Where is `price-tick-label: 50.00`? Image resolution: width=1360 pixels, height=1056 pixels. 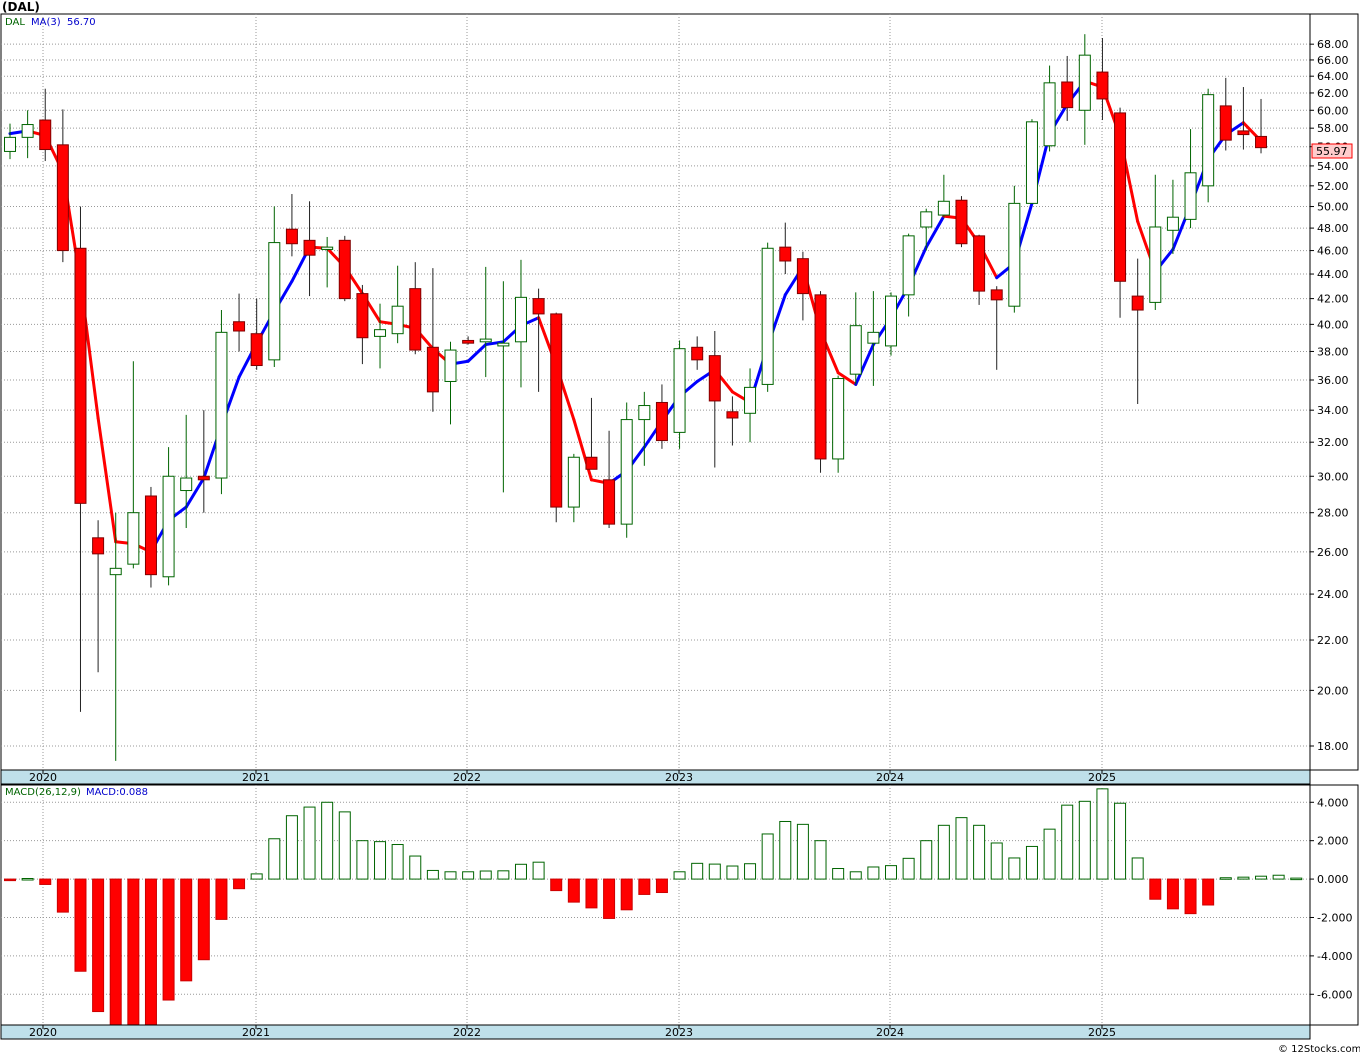 price-tick-label: 50.00 is located at coordinates (1333, 207).